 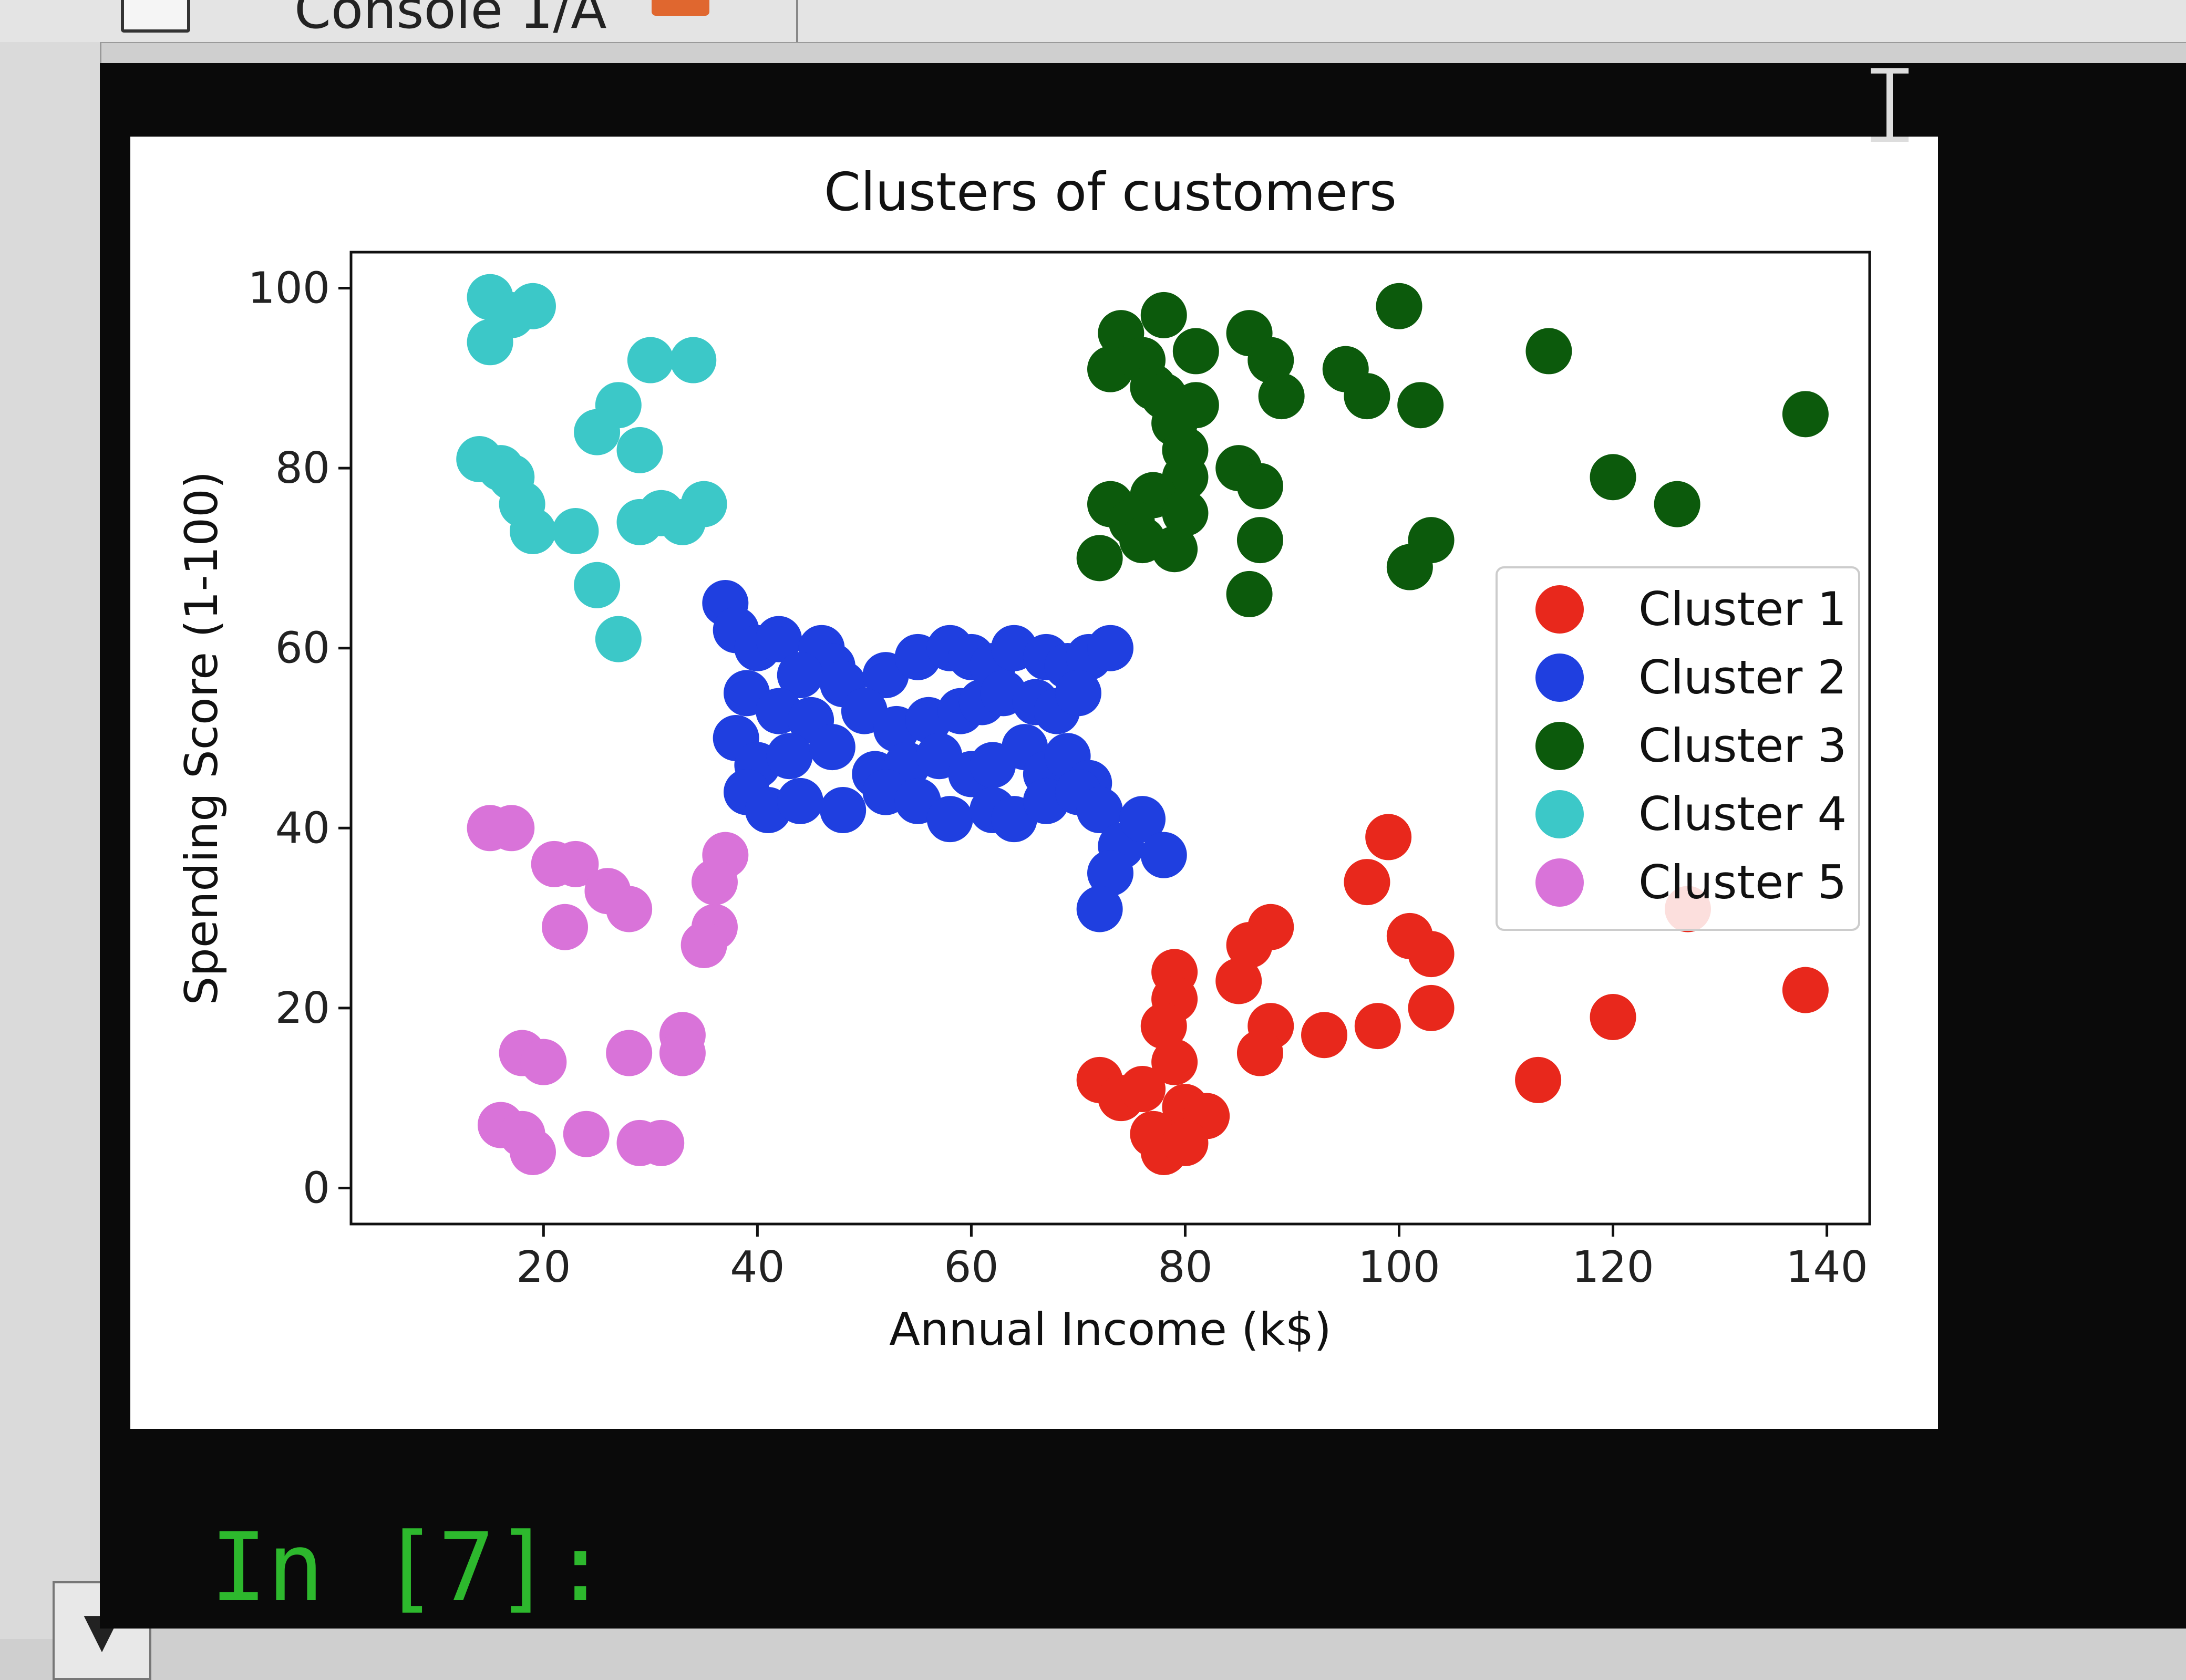 I want to click on legend-label: Cluster 1, so click(x=1742, y=609).